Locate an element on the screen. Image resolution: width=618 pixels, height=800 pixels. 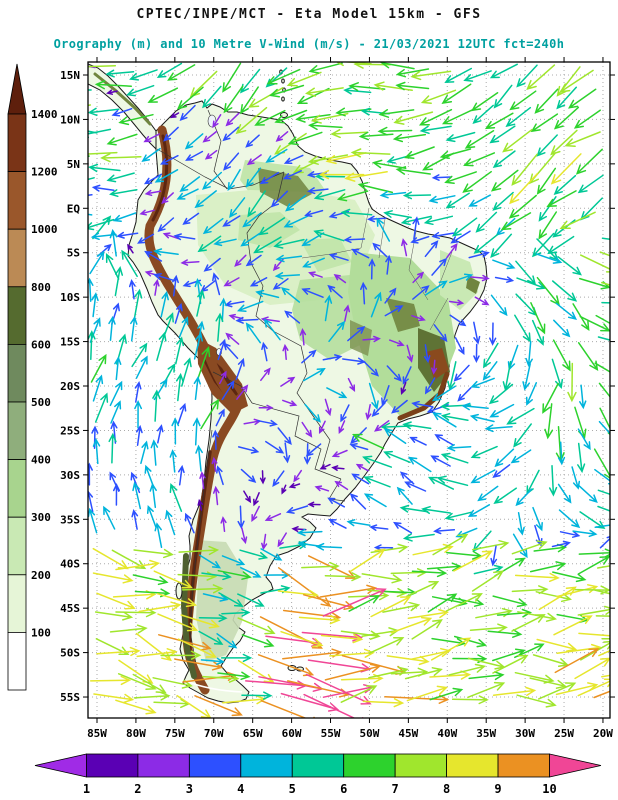
lat-label: EQ is located at coordinates (74, 208).